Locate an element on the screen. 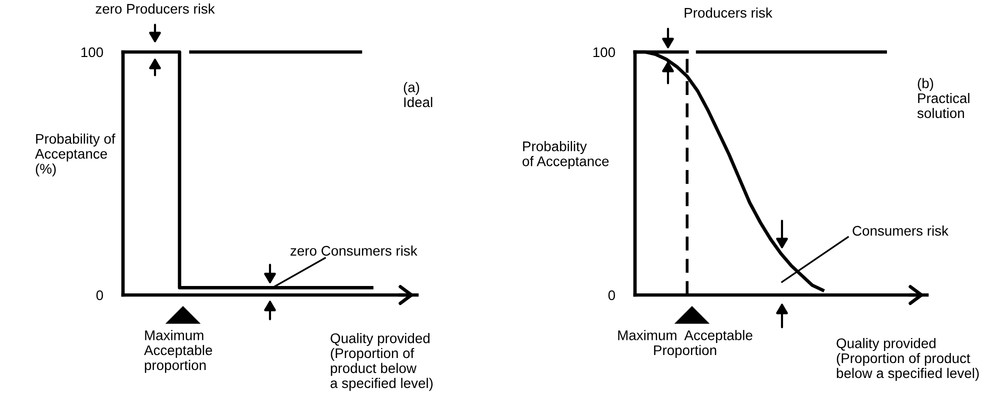 This screenshot has width=998, height=401. y-axis-title: Probability of Acceptance is located at coordinates (565, 155).